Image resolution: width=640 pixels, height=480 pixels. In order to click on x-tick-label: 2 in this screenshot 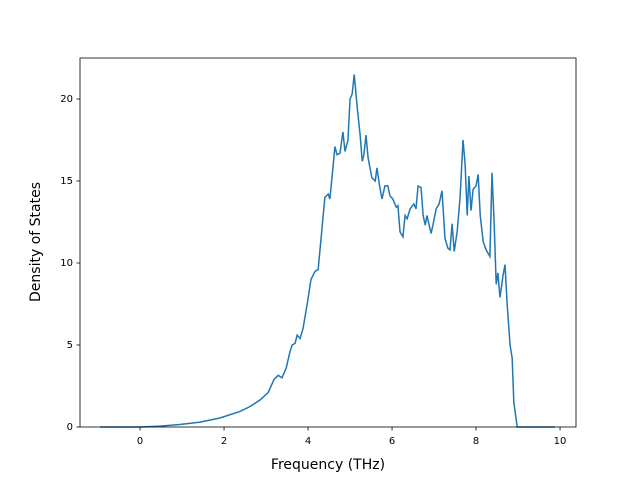, I will do `click(224, 441)`.